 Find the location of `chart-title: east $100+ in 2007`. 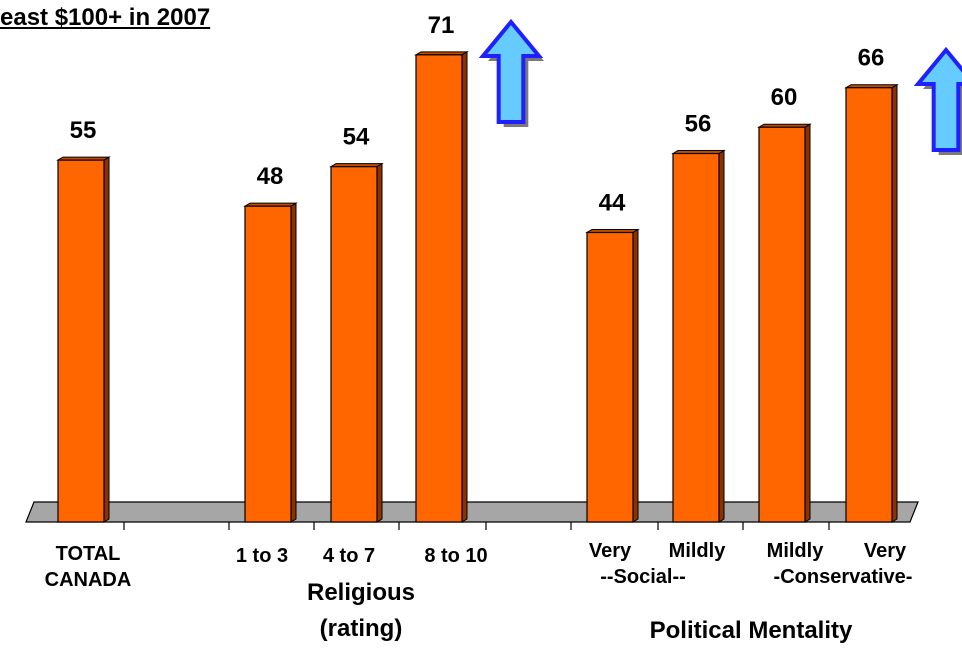

chart-title: east $100+ in 2007 is located at coordinates (105, 17).